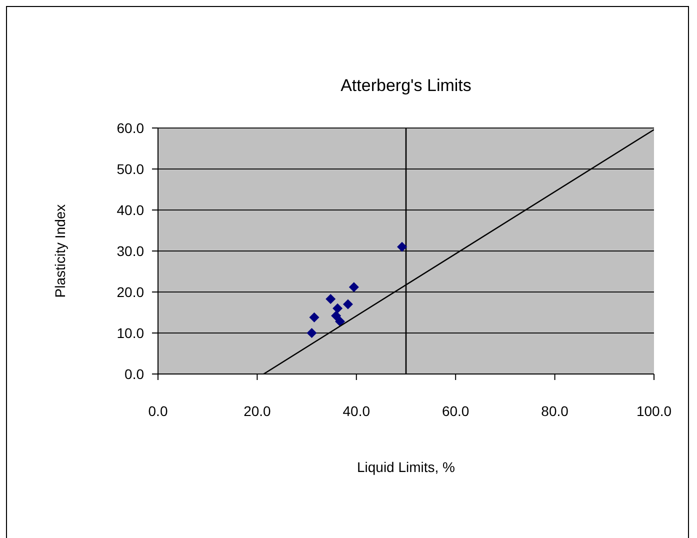 This screenshot has width=697, height=538. Describe the element at coordinates (406, 86) in the screenshot. I see `chart-title: Atterberg's Limits` at that location.